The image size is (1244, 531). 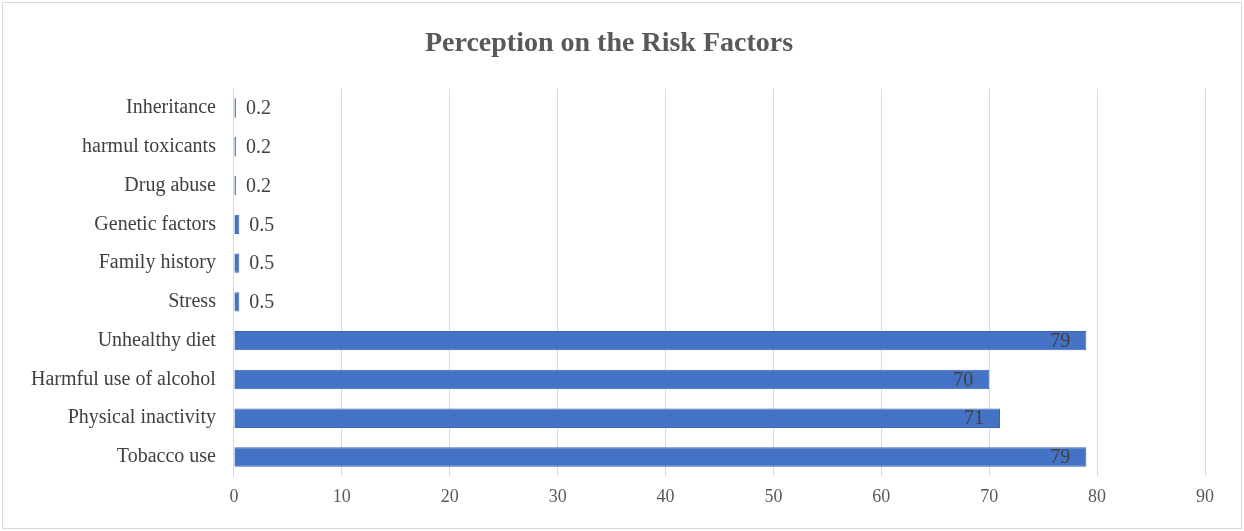 What do you see at coordinates (557, 495) in the screenshot?
I see `x-tick-label: 30` at bounding box center [557, 495].